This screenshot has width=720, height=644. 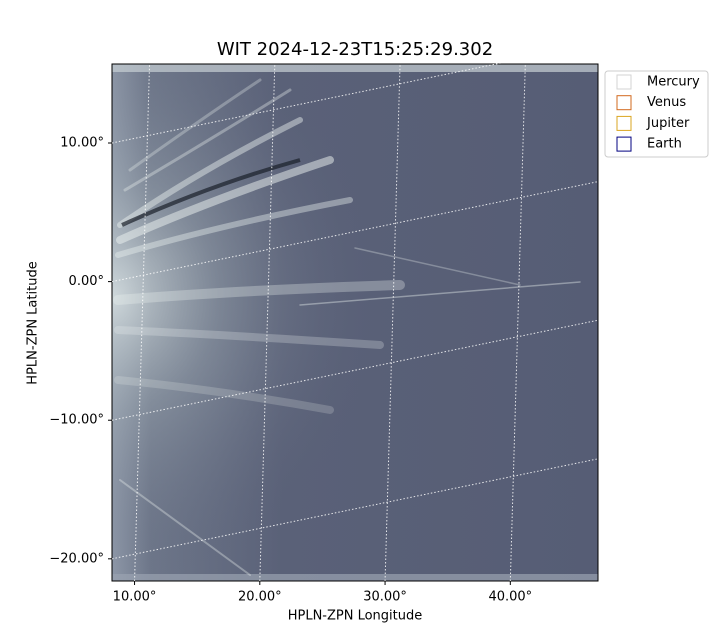 I want to click on x-tick-label: 40.00°, so click(x=510, y=597).